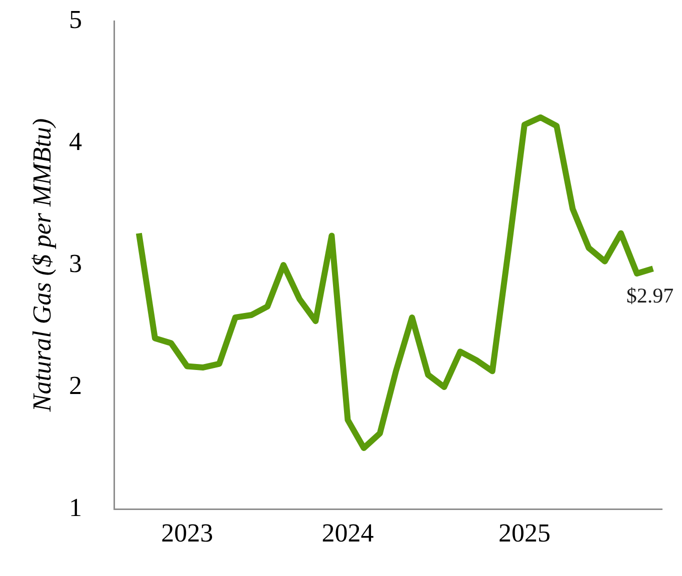 The height and width of the screenshot is (576, 682). What do you see at coordinates (41, 265) in the screenshot?
I see `y-axis-title: Natural Gas ($ per MMBtu)` at bounding box center [41, 265].